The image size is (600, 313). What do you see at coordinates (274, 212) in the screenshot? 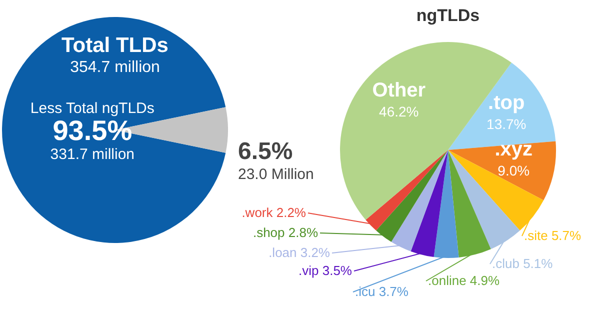
I see `slice-label: .work 2.2%` at bounding box center [274, 212].